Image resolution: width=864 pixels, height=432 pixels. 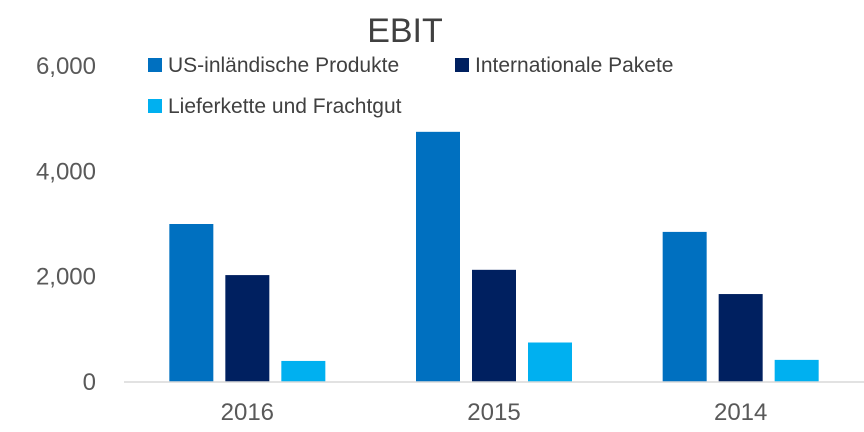 What do you see at coordinates (405, 31) in the screenshot?
I see `chart-title: EBIT` at bounding box center [405, 31].